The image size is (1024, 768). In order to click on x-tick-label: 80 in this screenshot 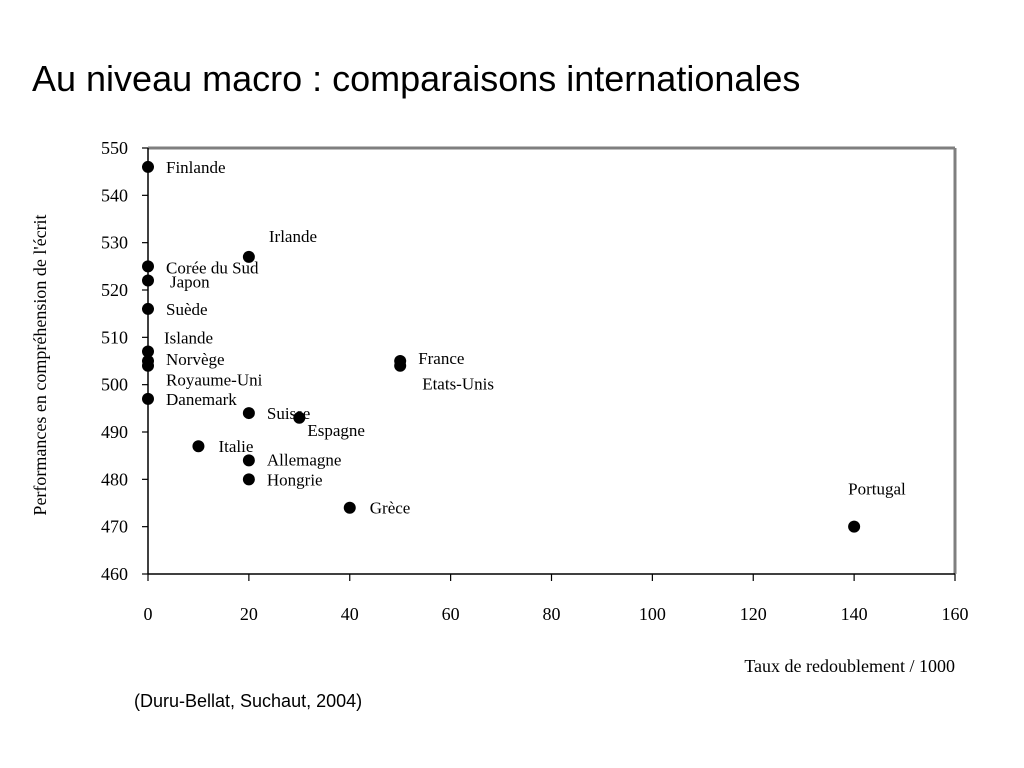, I will do `click(552, 614)`.